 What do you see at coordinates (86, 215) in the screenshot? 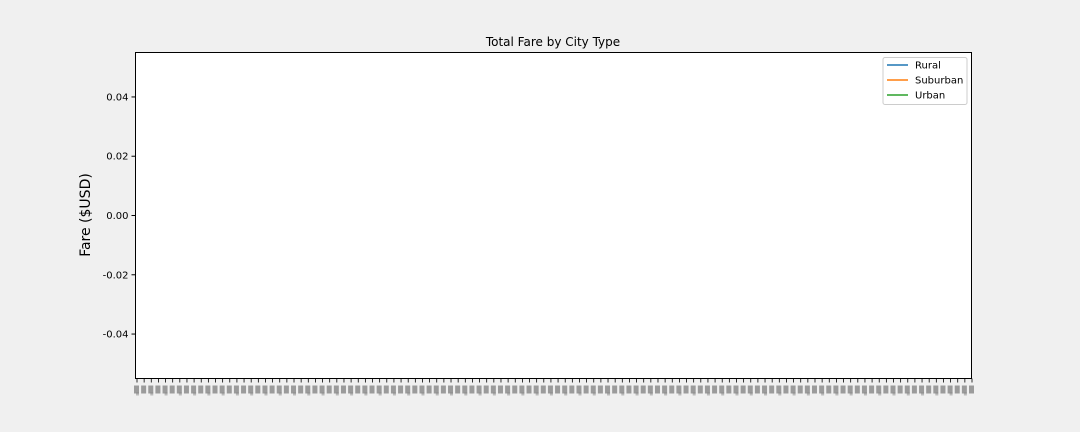
I see `y-axis-label: Fare ($USD)` at bounding box center [86, 215].